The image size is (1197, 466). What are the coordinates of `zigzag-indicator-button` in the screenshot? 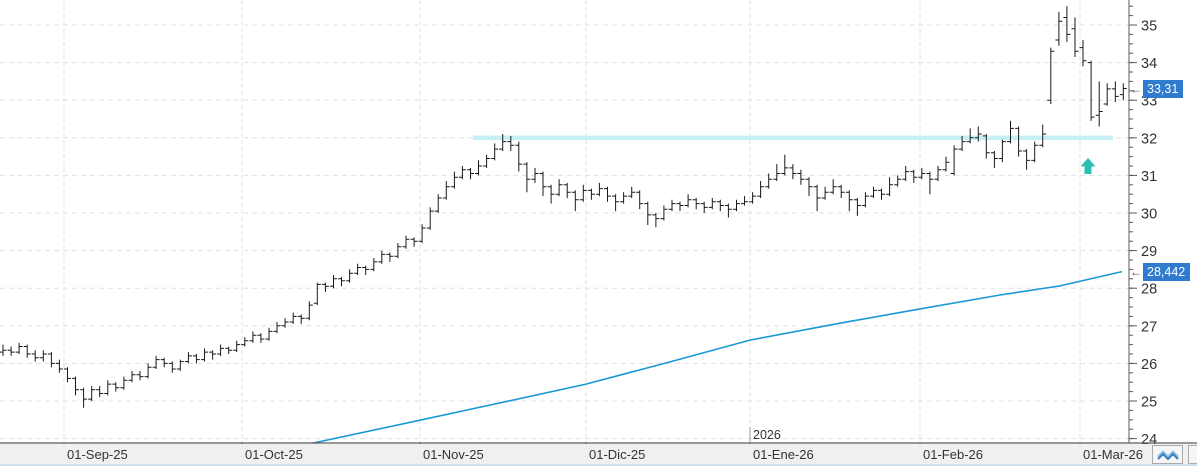 It's located at (1167, 454).